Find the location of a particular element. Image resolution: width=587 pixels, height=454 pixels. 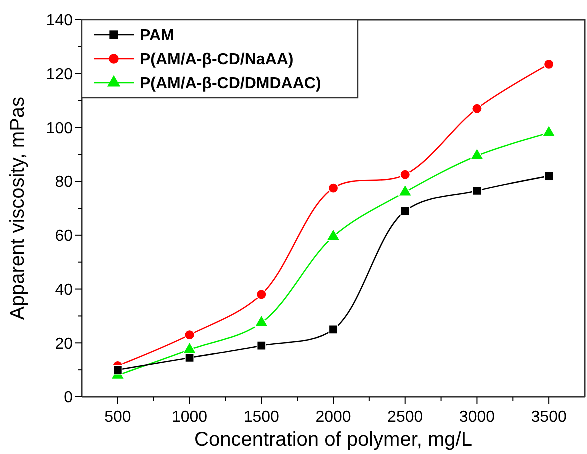

y-tick-label: 20 is located at coordinates (64, 344).